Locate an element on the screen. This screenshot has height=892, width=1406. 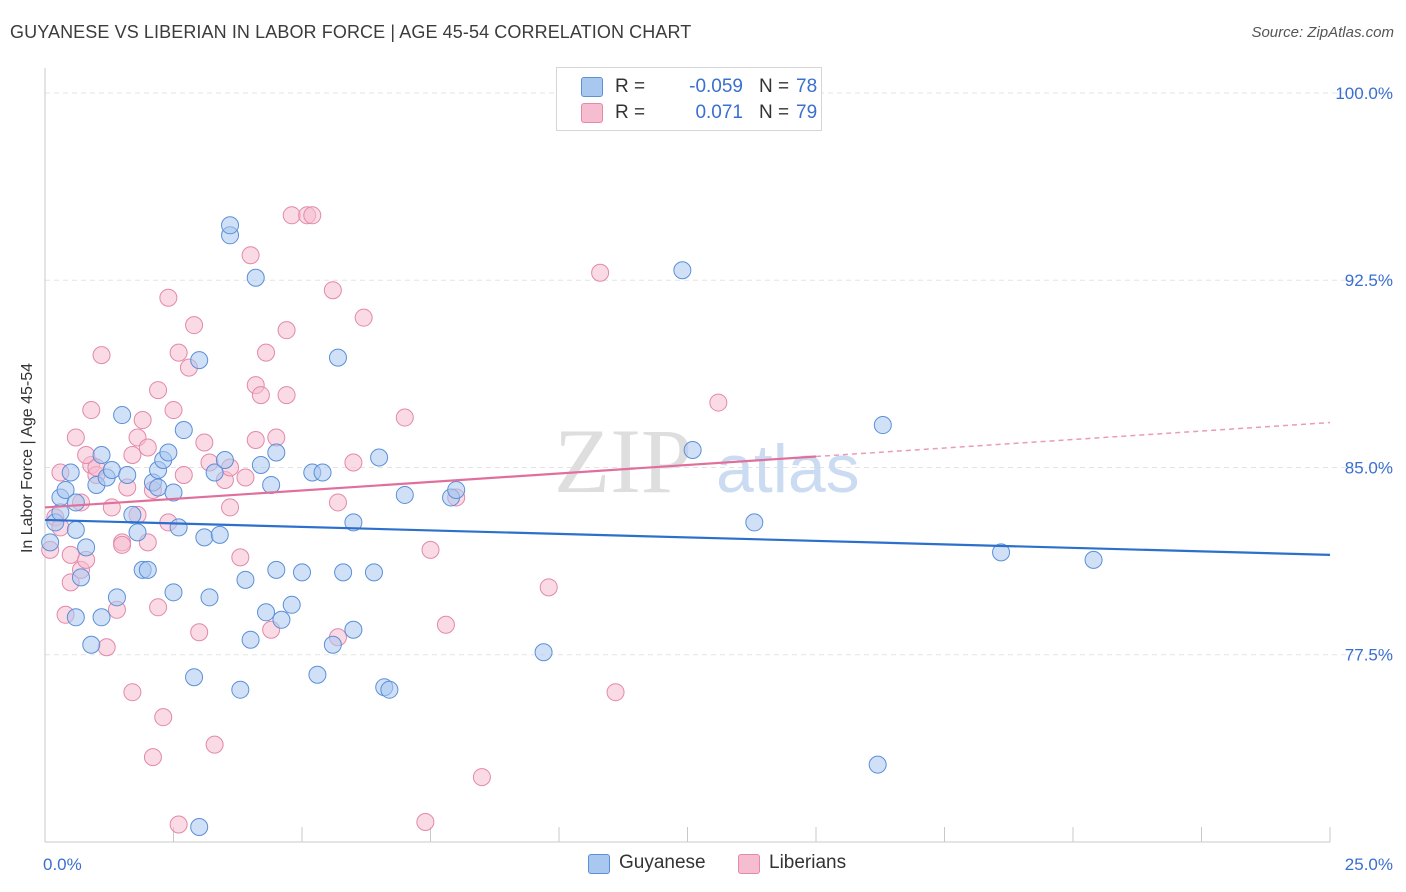
liberians-trend-line-extension is located at coordinates (1073, 439).